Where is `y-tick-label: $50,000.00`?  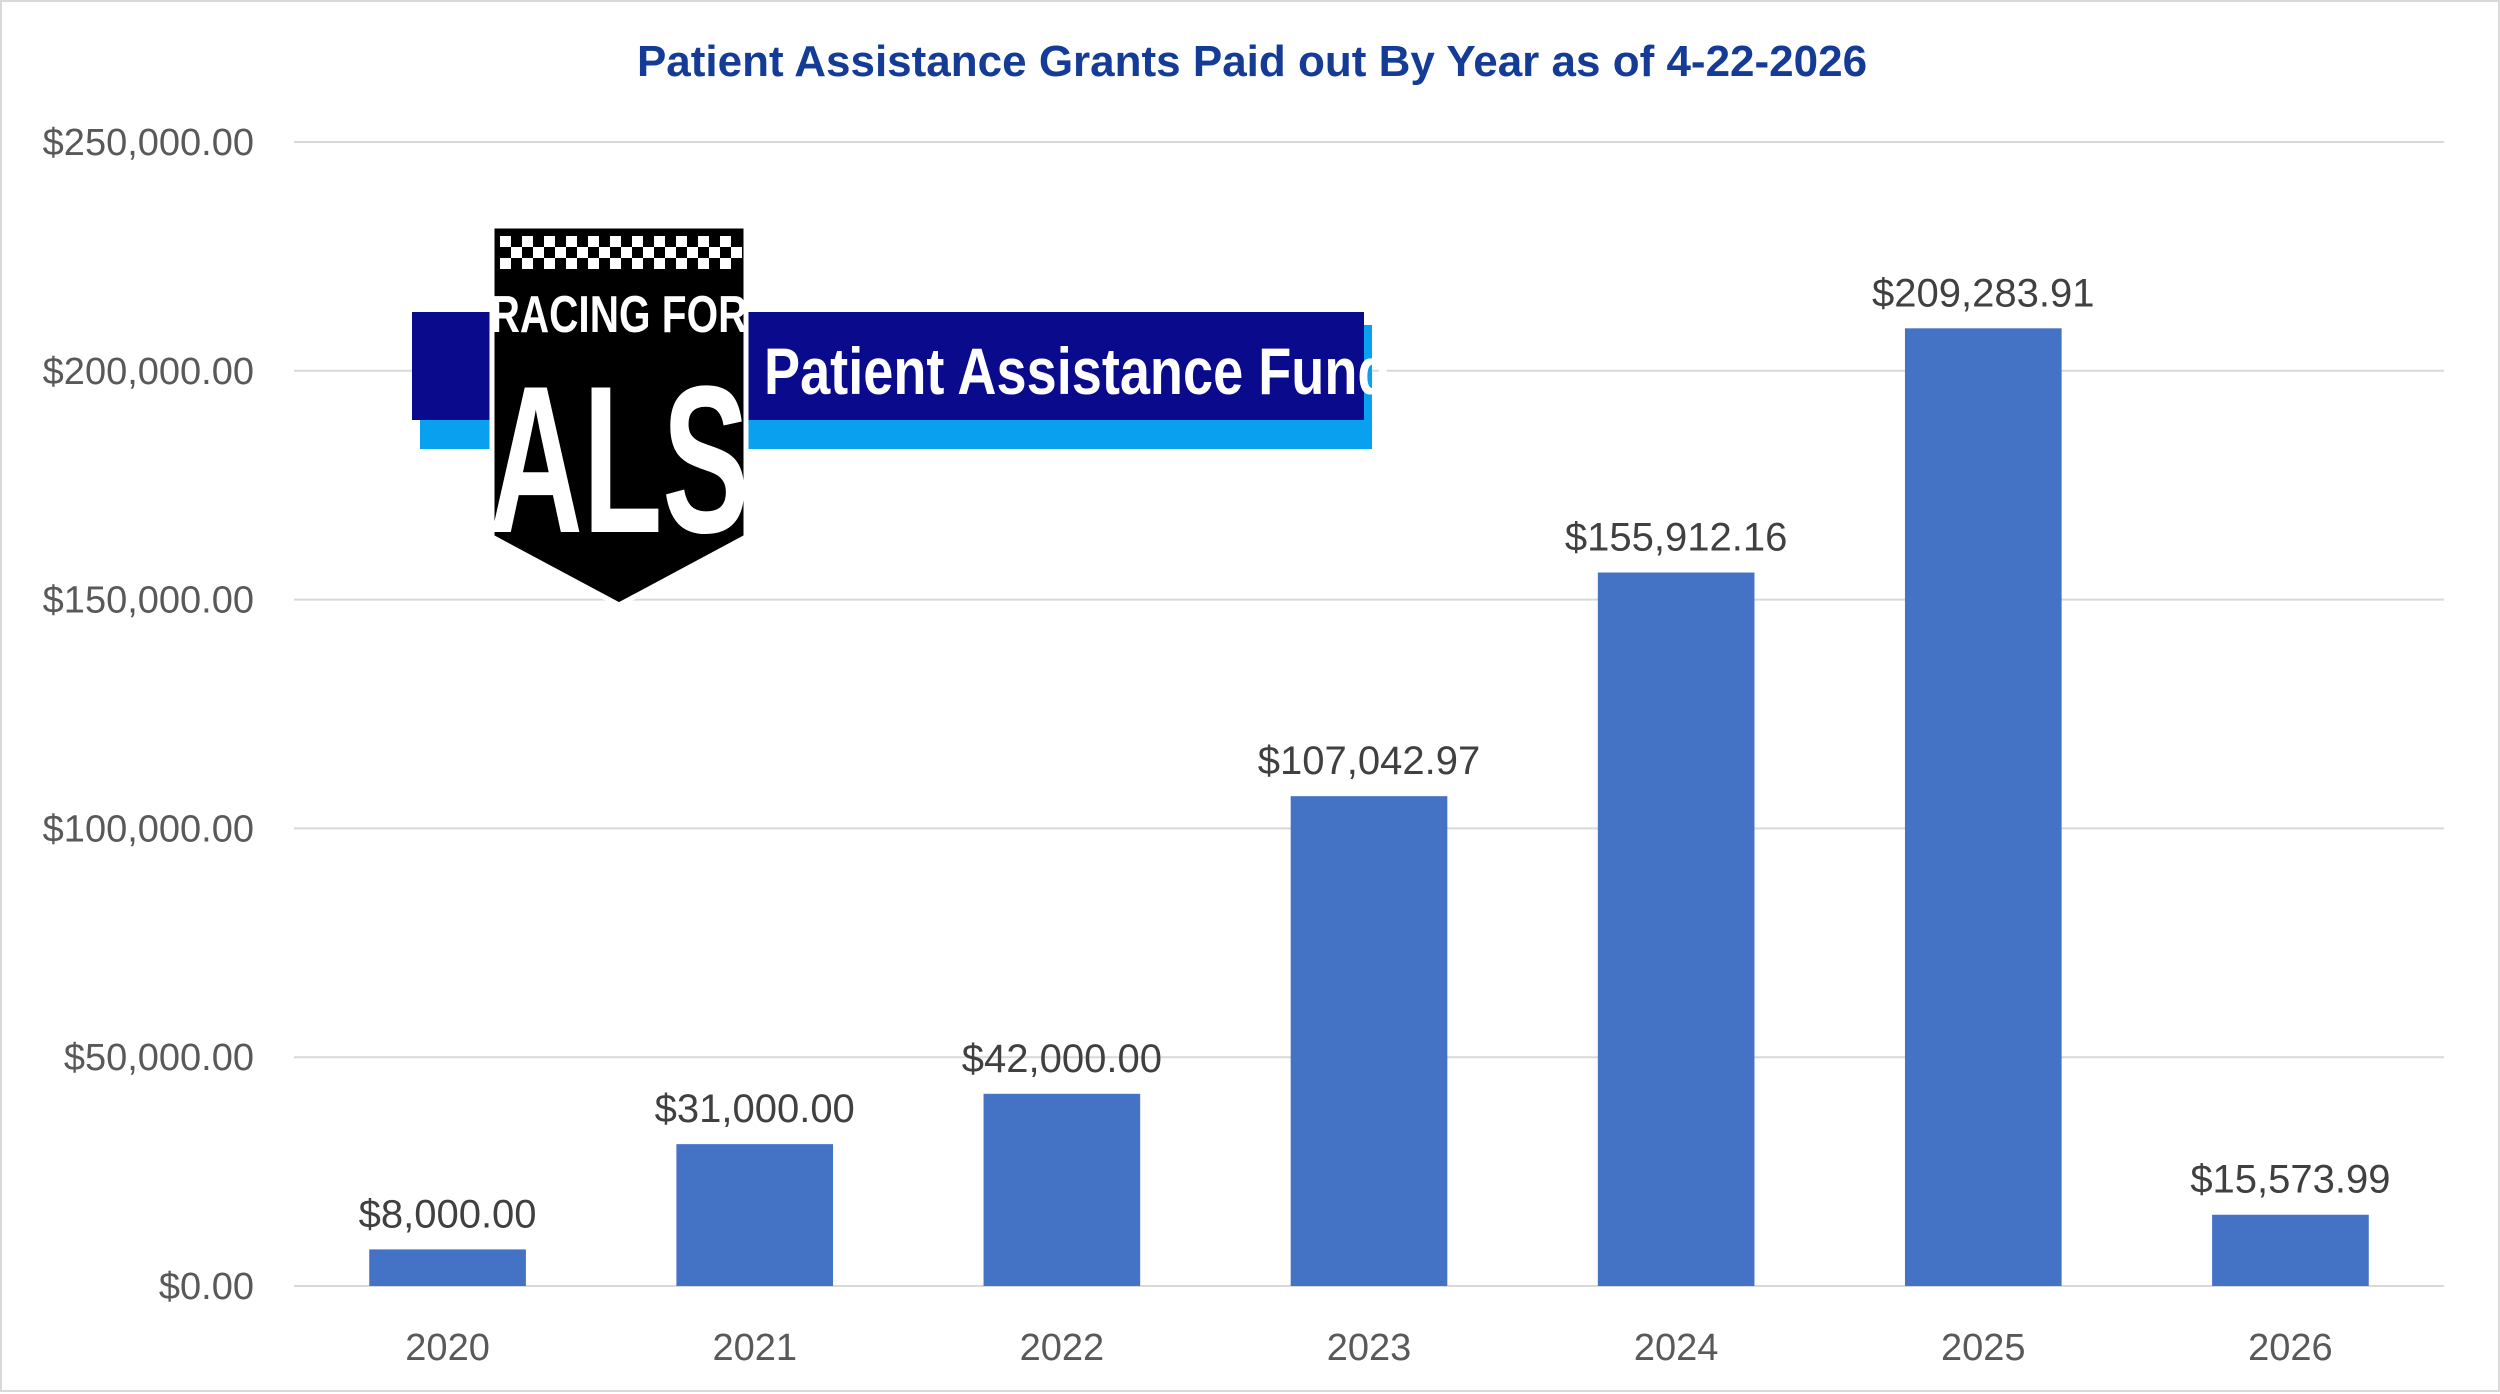
y-tick-label: $50,000.00 is located at coordinates (159, 1058).